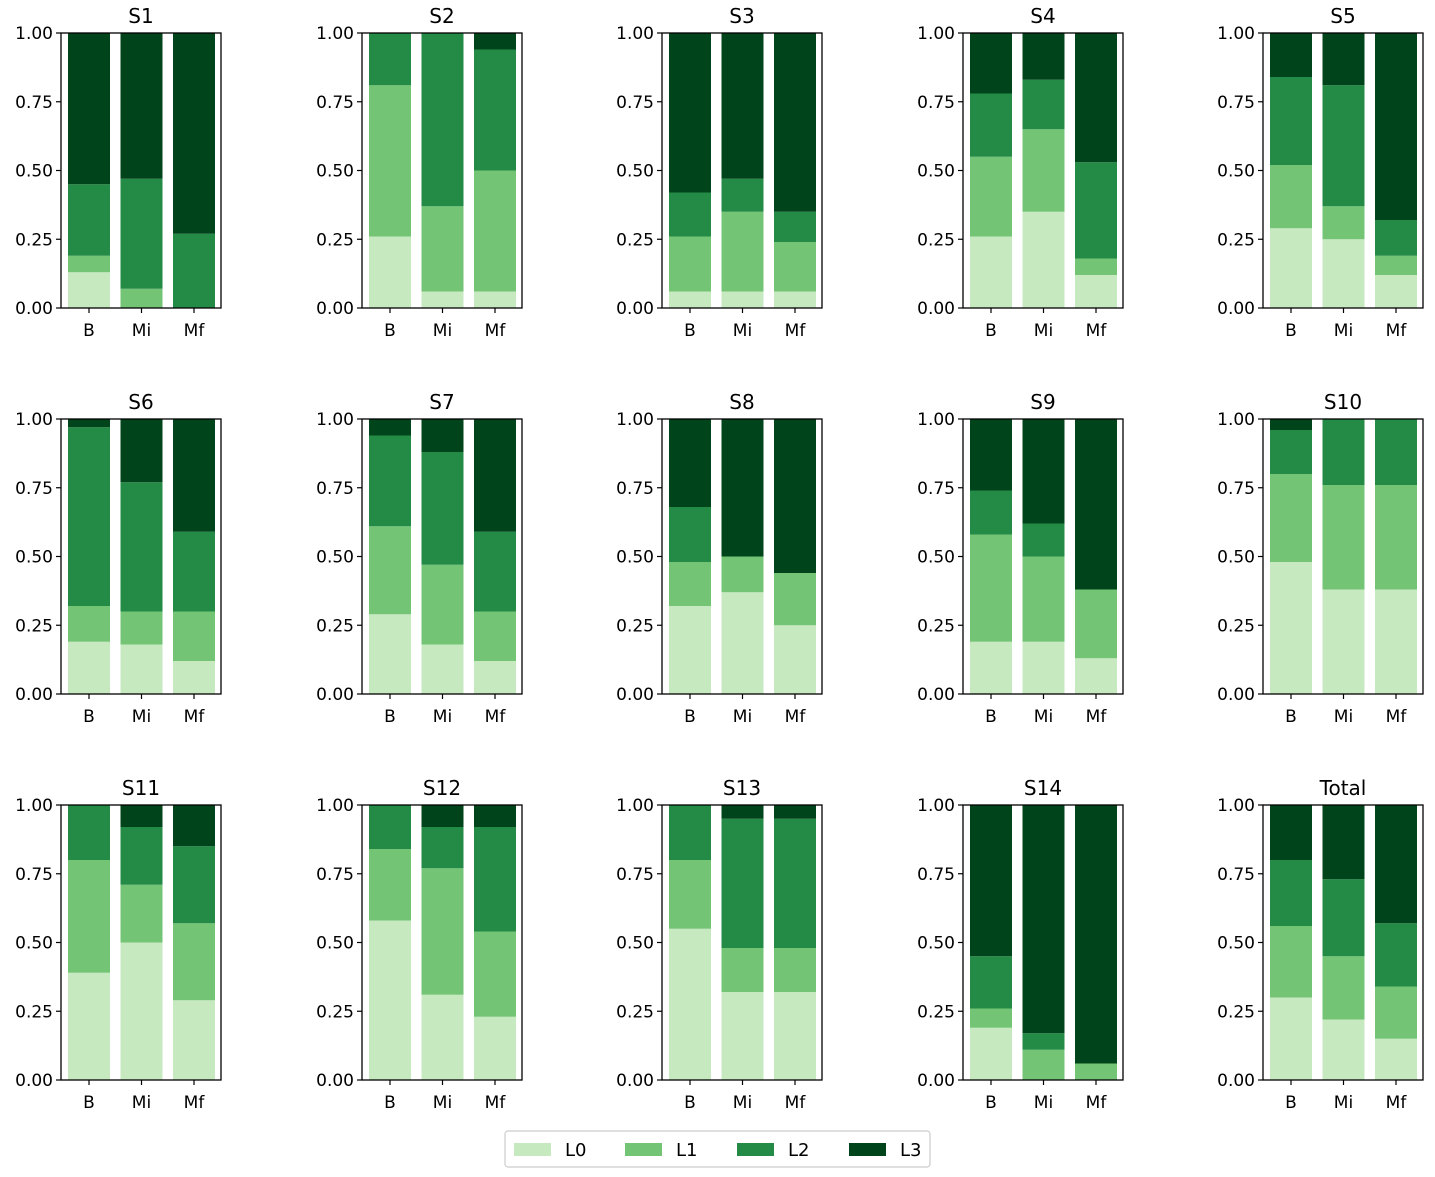  What do you see at coordinates (1320, 944) in the screenshot?
I see `panel-total: Total 0.00 0.25 0.50 0.75 1.00 B Mi Mf` at bounding box center [1320, 944].